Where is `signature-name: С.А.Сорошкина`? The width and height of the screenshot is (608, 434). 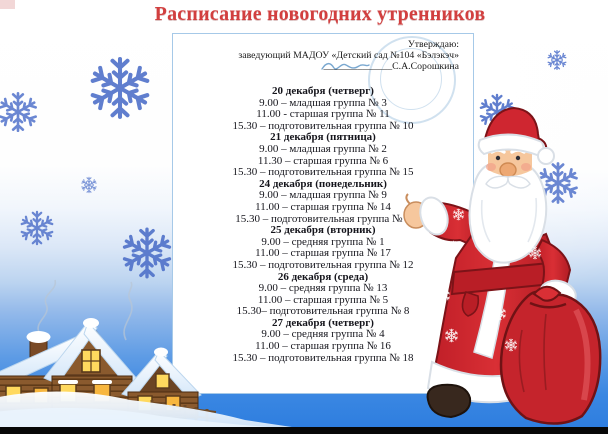
signature-name: С.А.Сорошкина is located at coordinates (425, 66).